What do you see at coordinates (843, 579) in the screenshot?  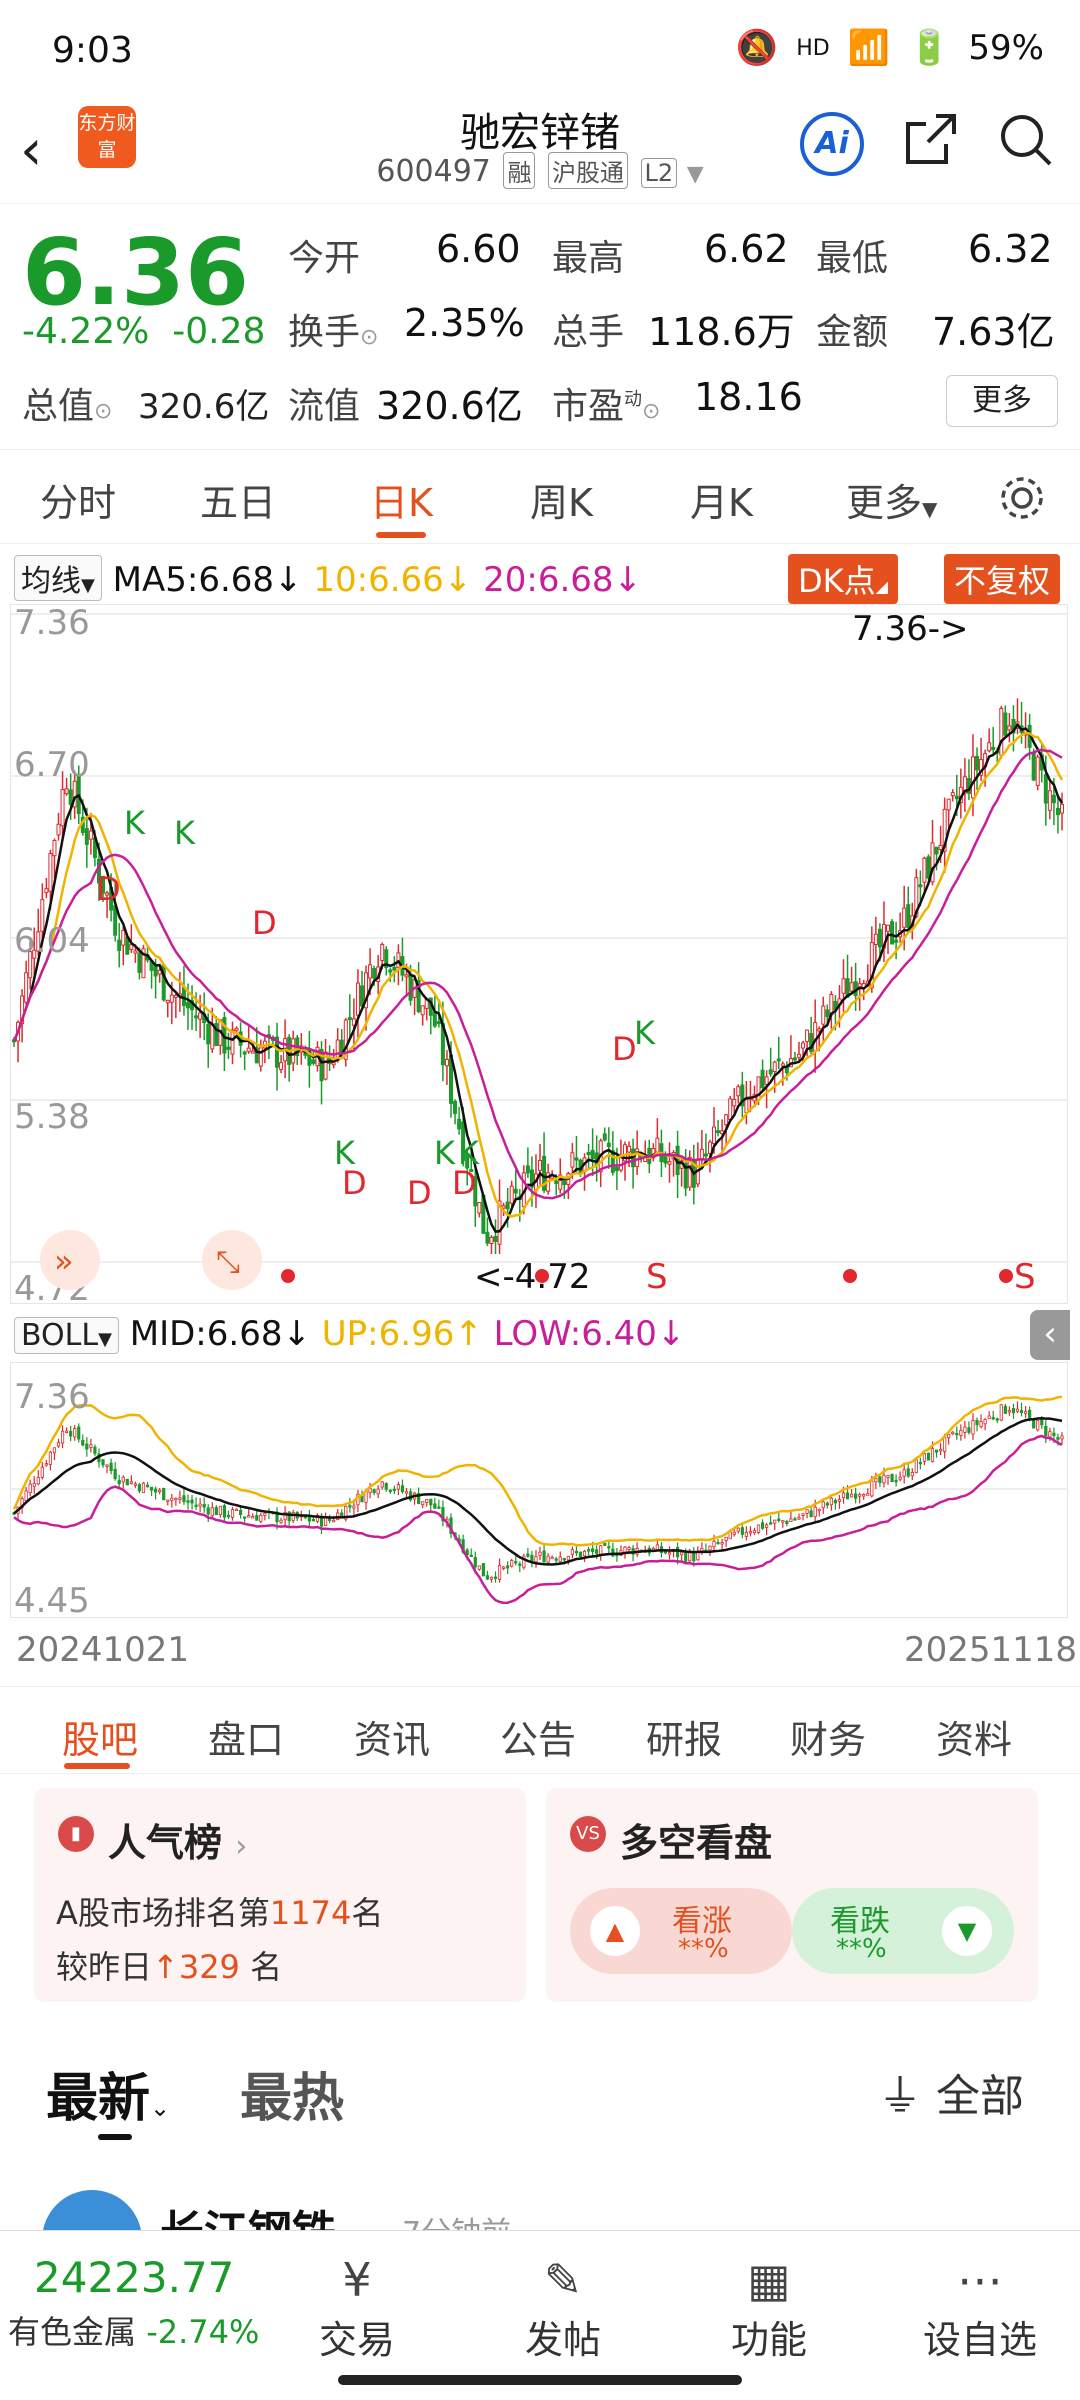 I see `dk-point-button: DK点◢` at bounding box center [843, 579].